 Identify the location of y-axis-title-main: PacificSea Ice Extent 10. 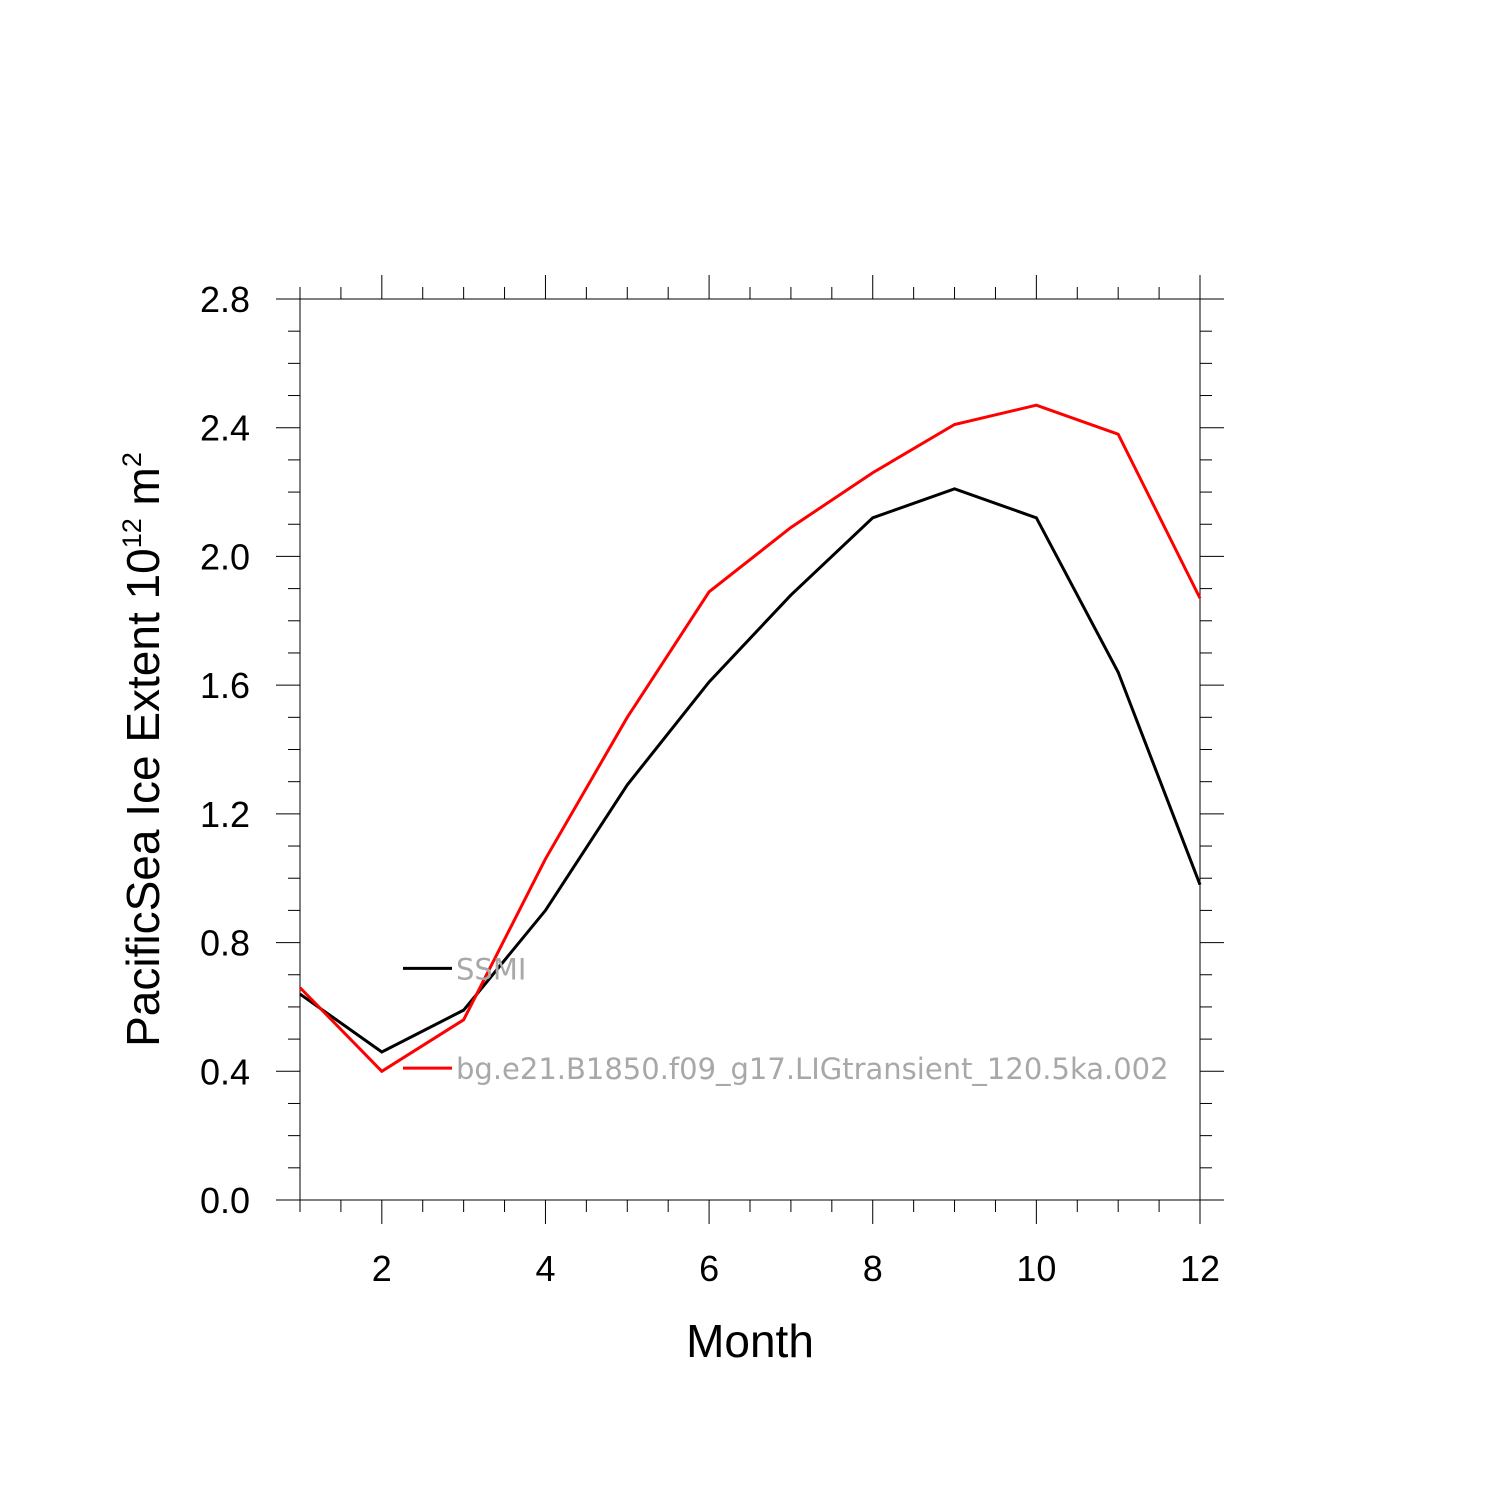
(143, 797).